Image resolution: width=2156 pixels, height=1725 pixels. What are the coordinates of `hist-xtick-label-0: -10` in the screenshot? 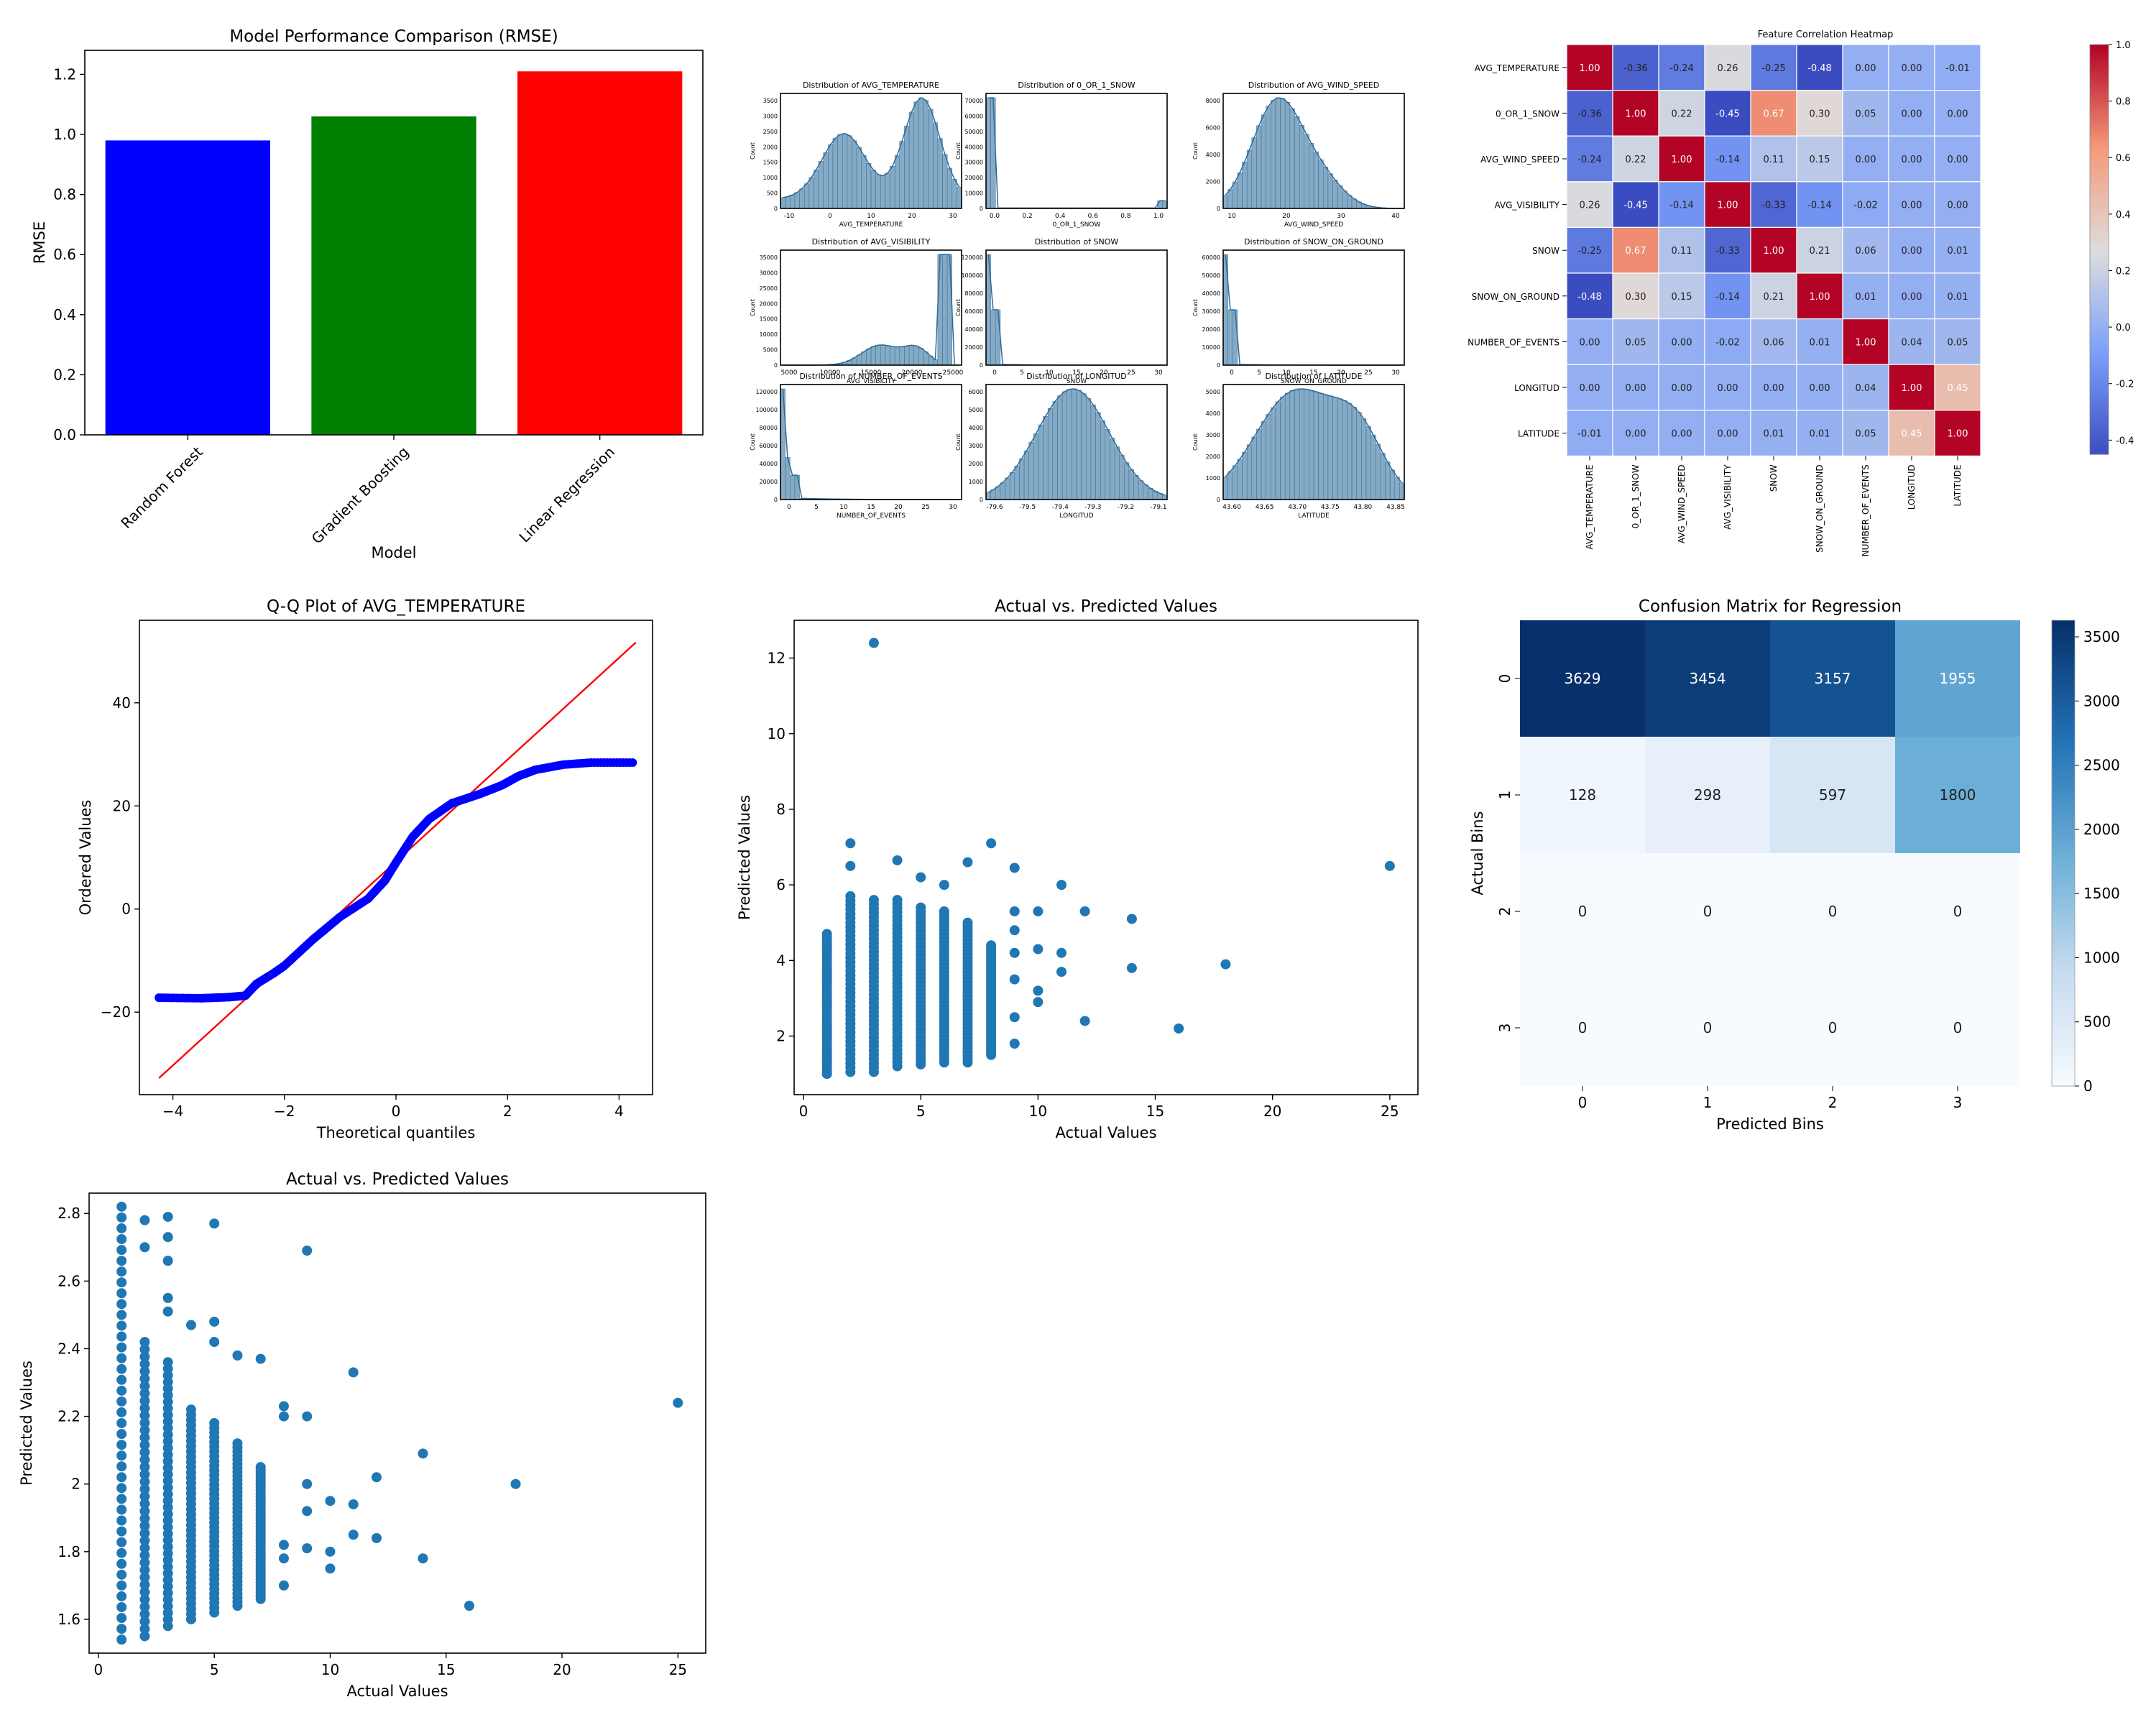 It's located at (789, 216).